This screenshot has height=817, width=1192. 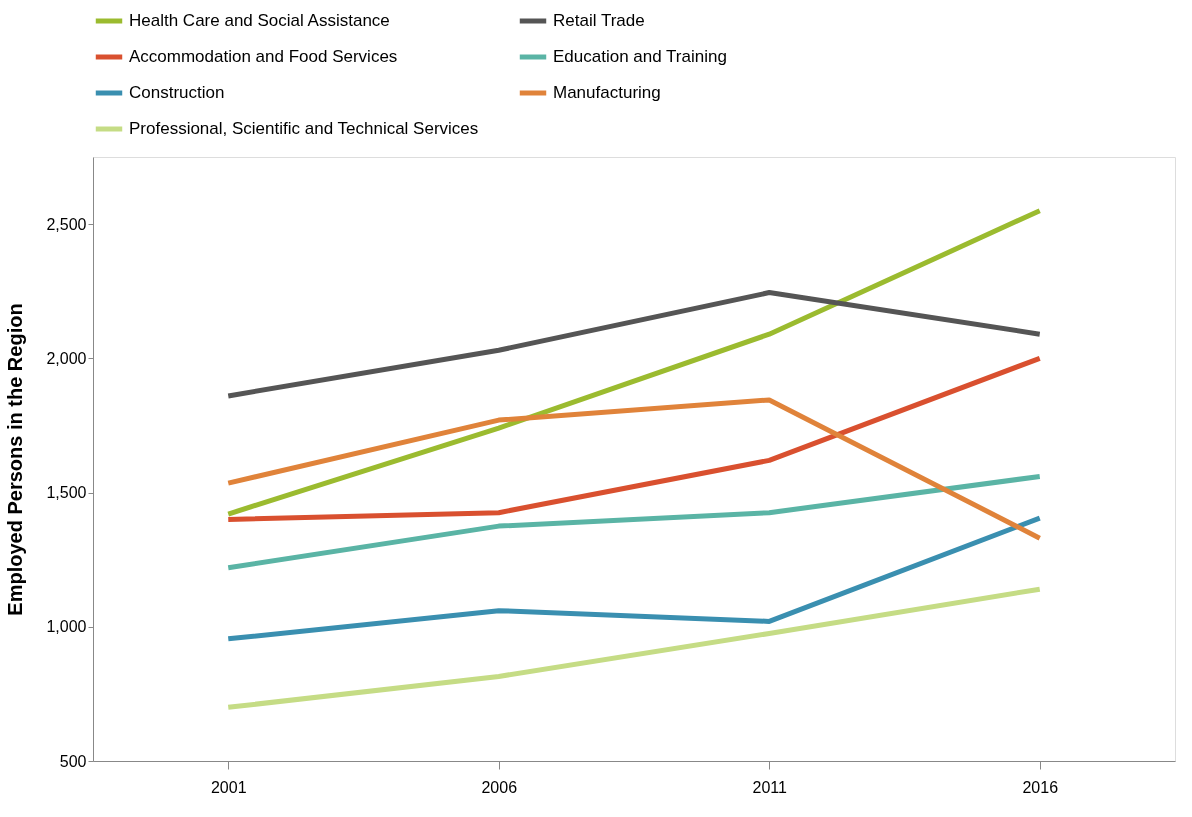 I want to click on legend-label: Retail Trade, so click(x=599, y=20).